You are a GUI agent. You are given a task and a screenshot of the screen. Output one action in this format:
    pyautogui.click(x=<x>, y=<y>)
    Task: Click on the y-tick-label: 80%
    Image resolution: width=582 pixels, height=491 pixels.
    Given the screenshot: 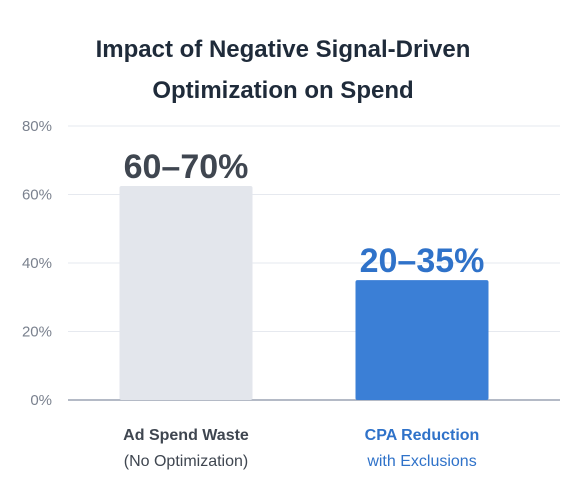 What is the action you would take?
    pyautogui.click(x=37, y=126)
    